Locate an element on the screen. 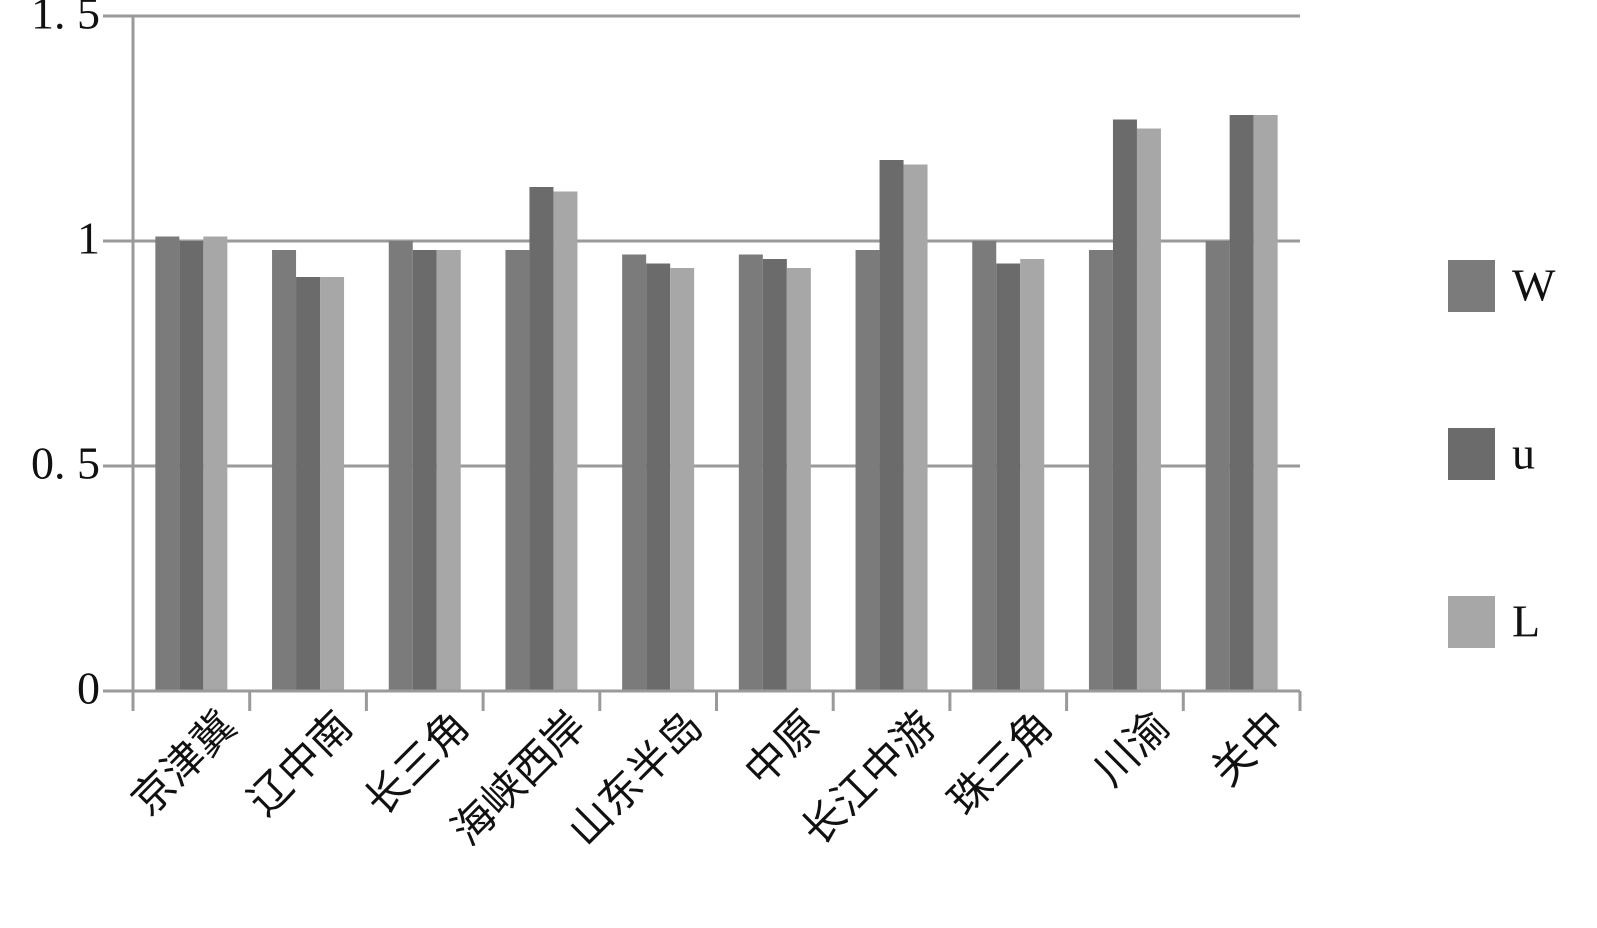 This screenshot has width=1597, height=928. legend-label: u is located at coordinates (1523, 453).